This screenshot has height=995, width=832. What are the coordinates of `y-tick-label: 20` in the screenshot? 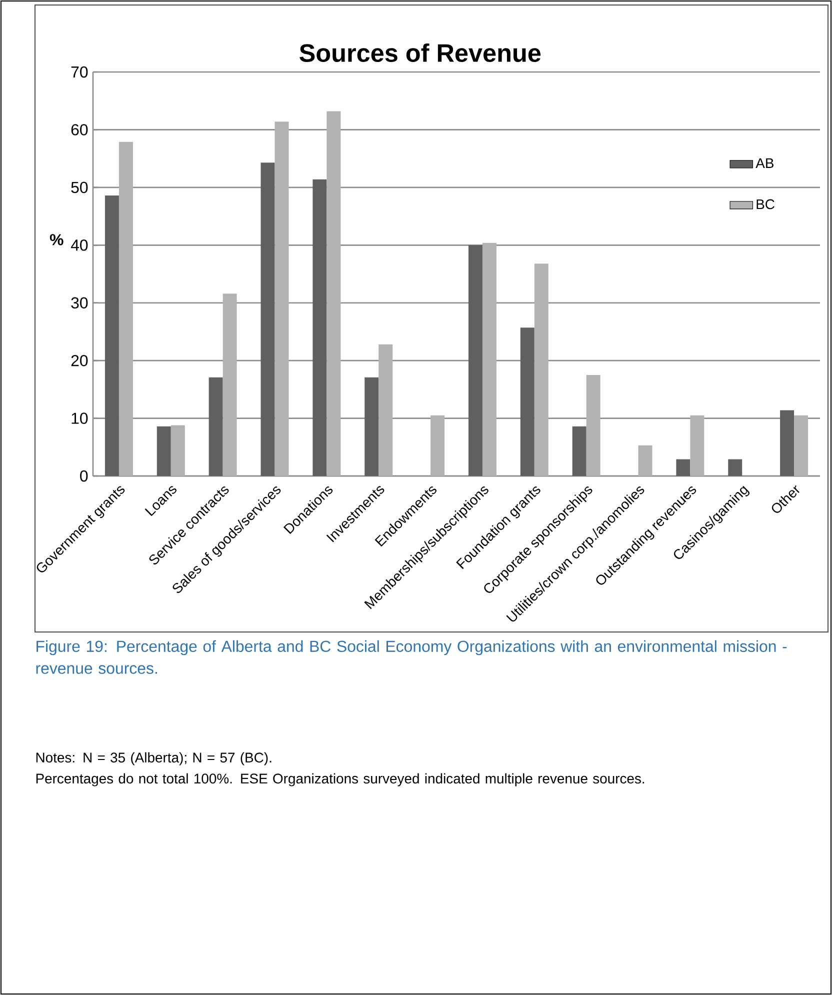 It's located at (79, 360).